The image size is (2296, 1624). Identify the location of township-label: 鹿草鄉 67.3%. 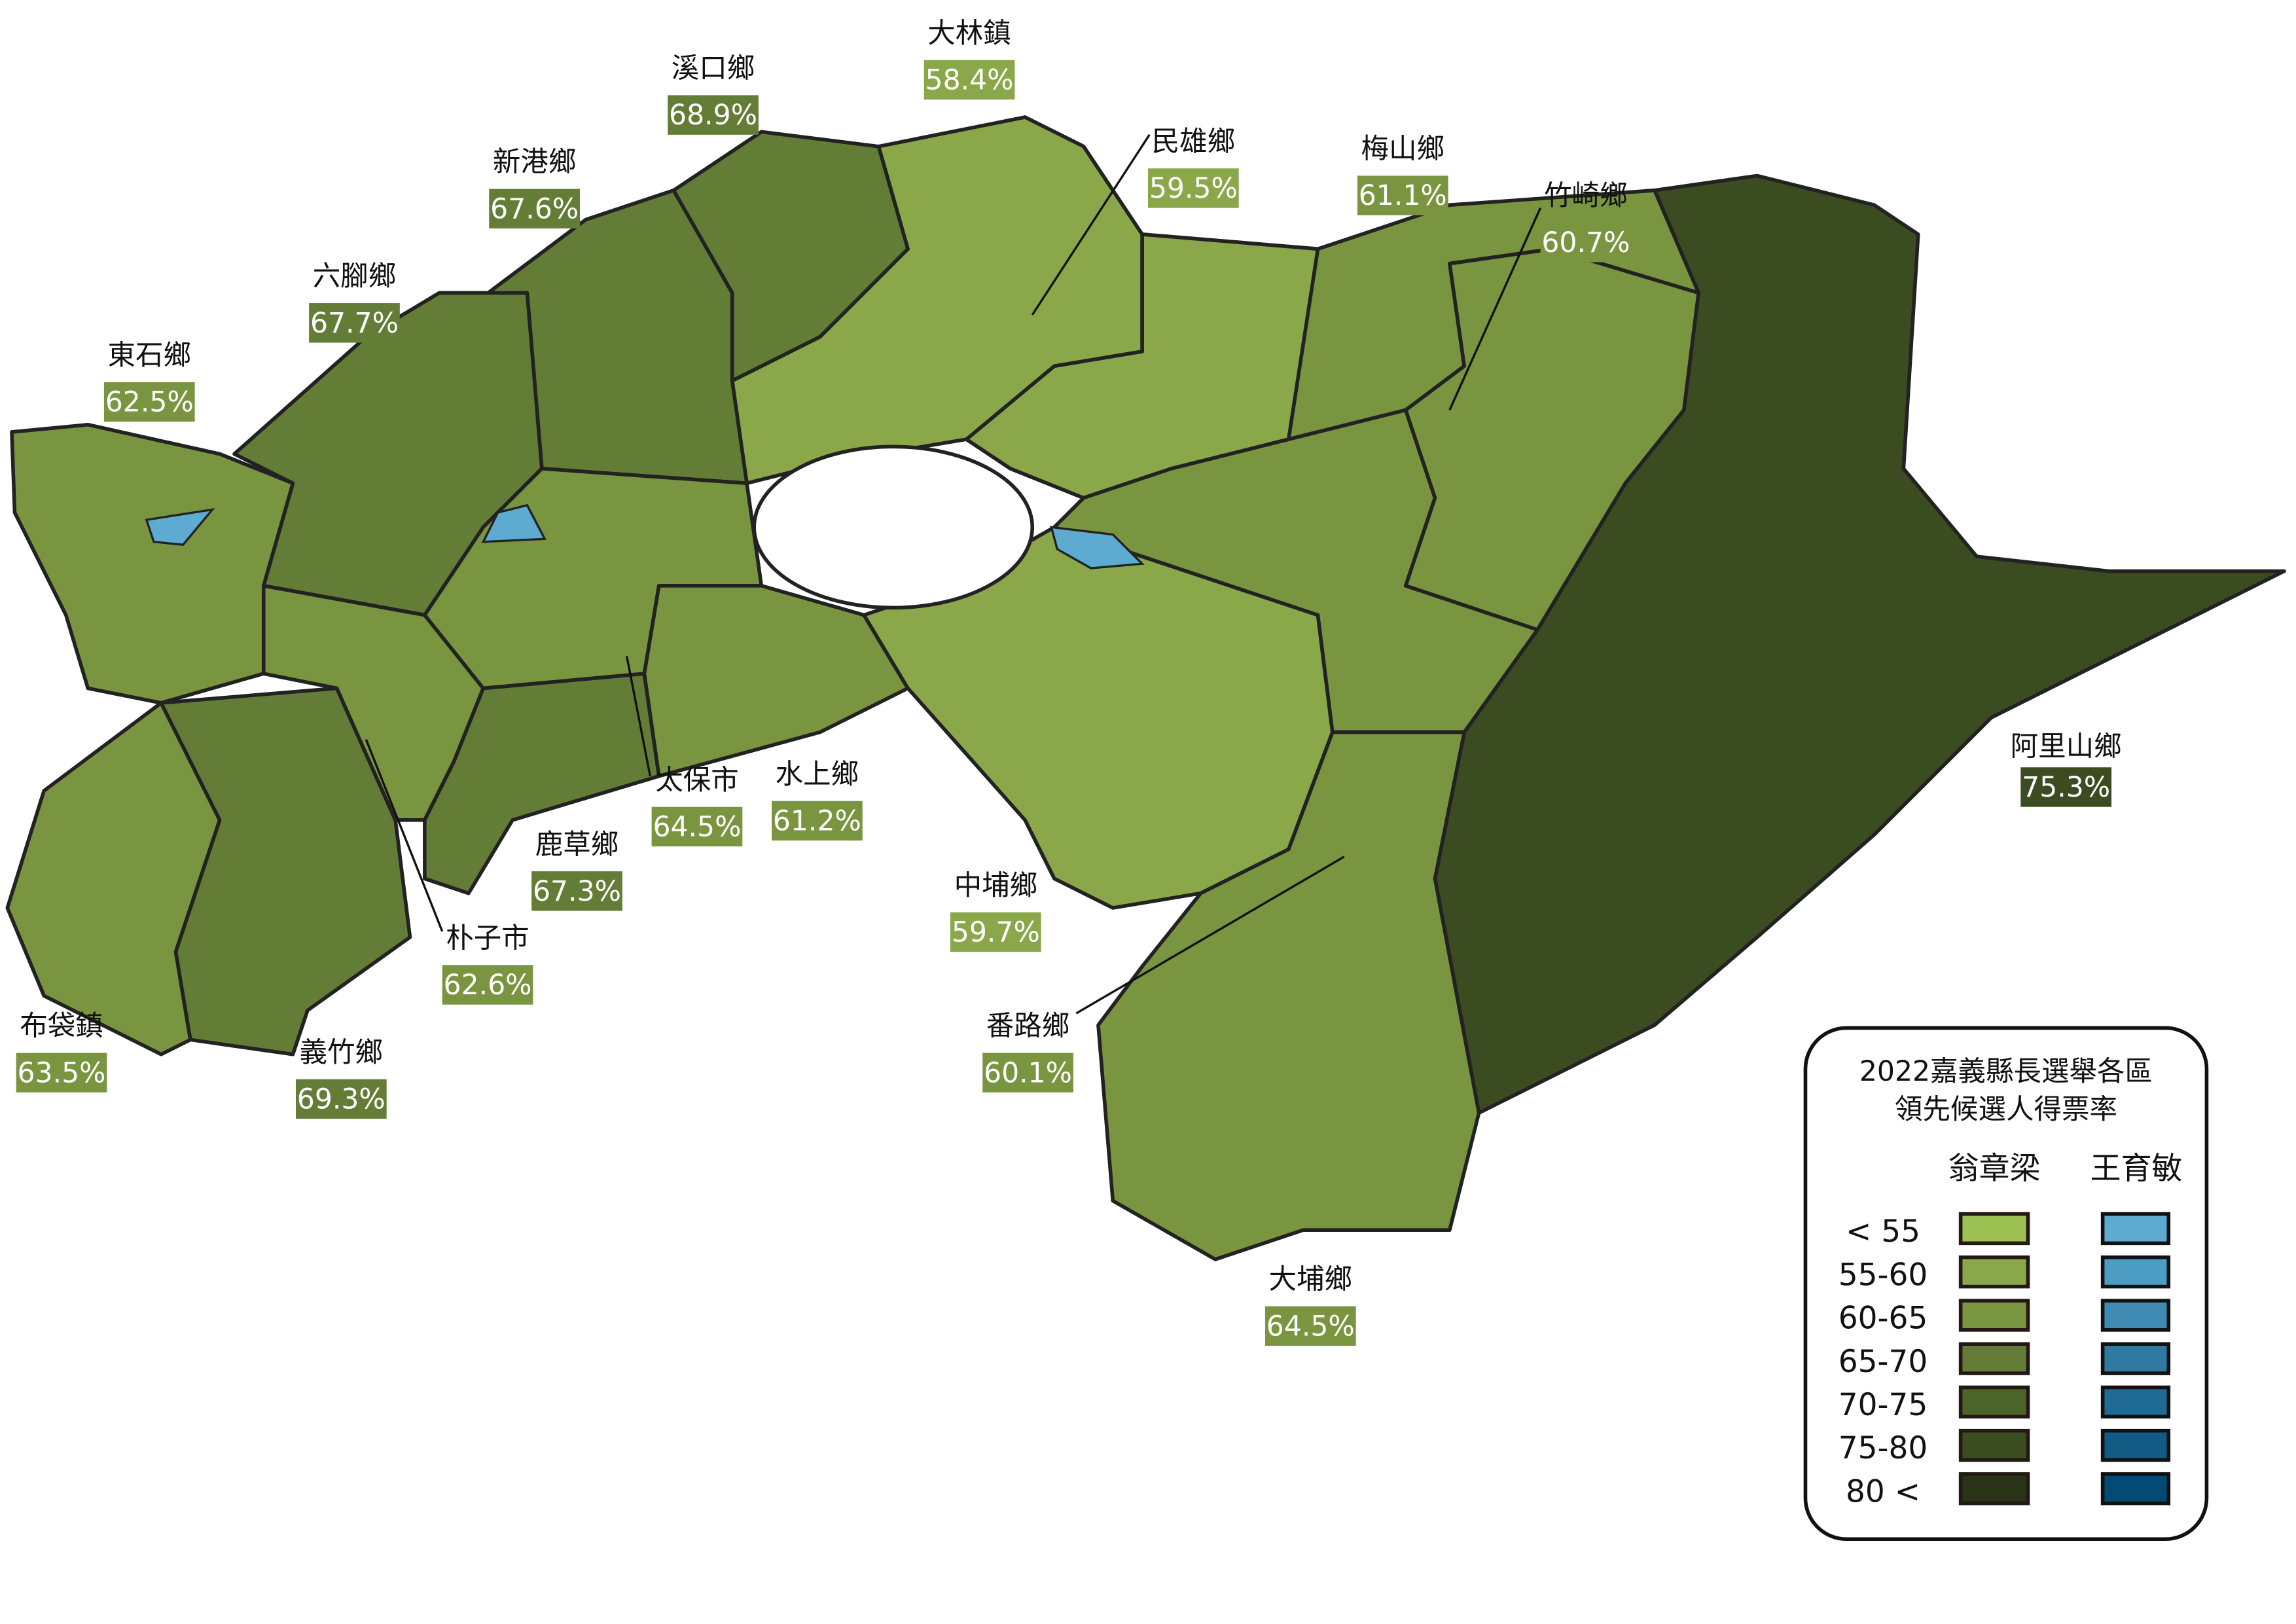
(576, 870).